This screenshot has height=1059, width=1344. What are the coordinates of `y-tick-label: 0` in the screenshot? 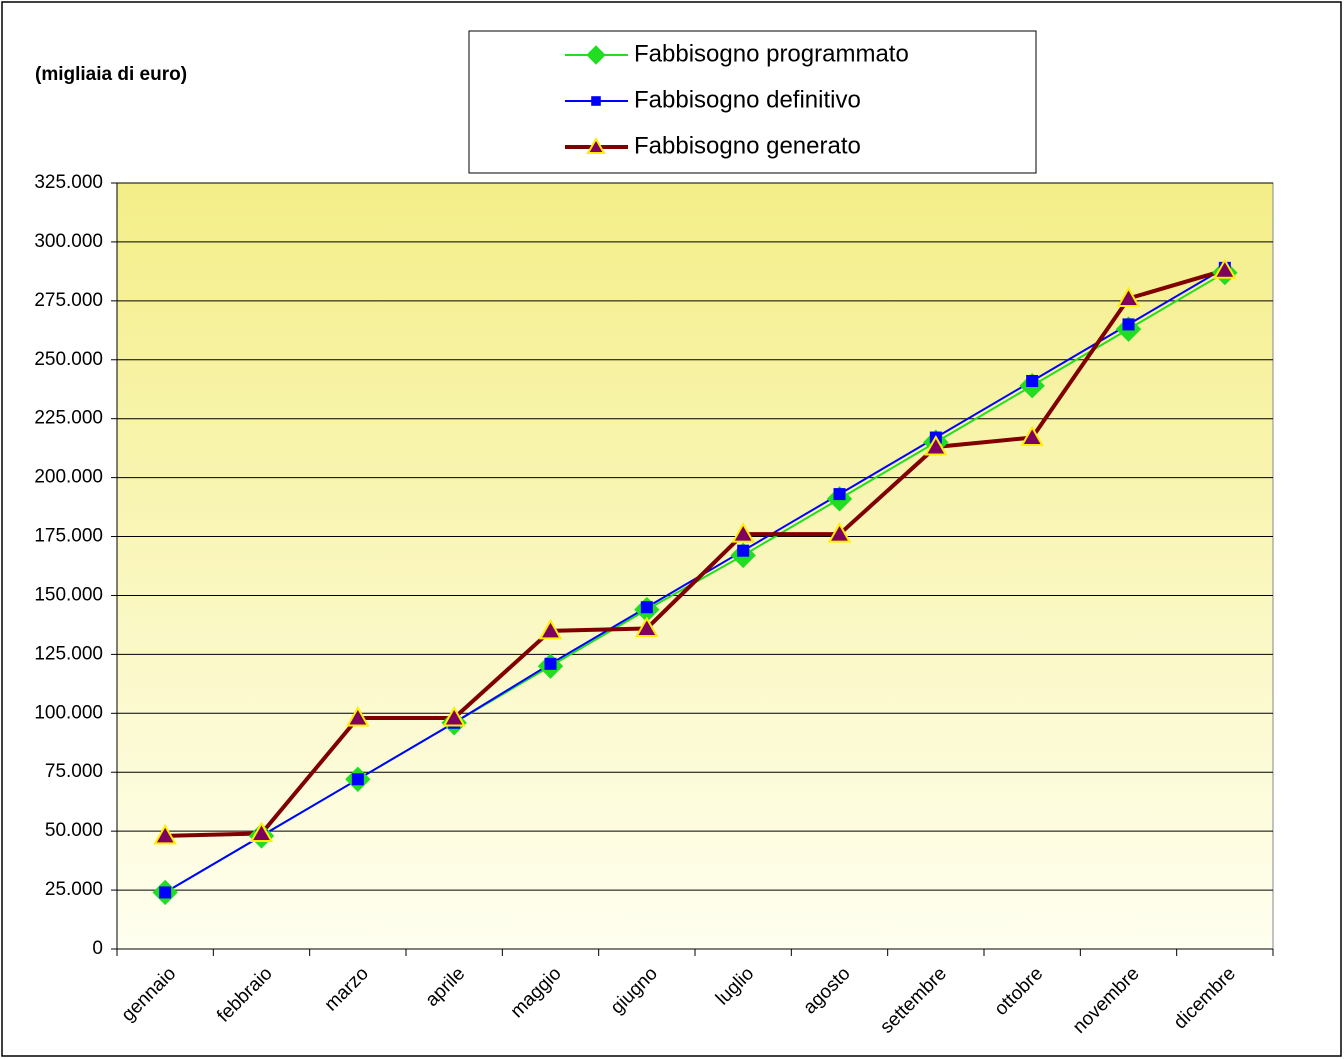 It's located at (97, 948).